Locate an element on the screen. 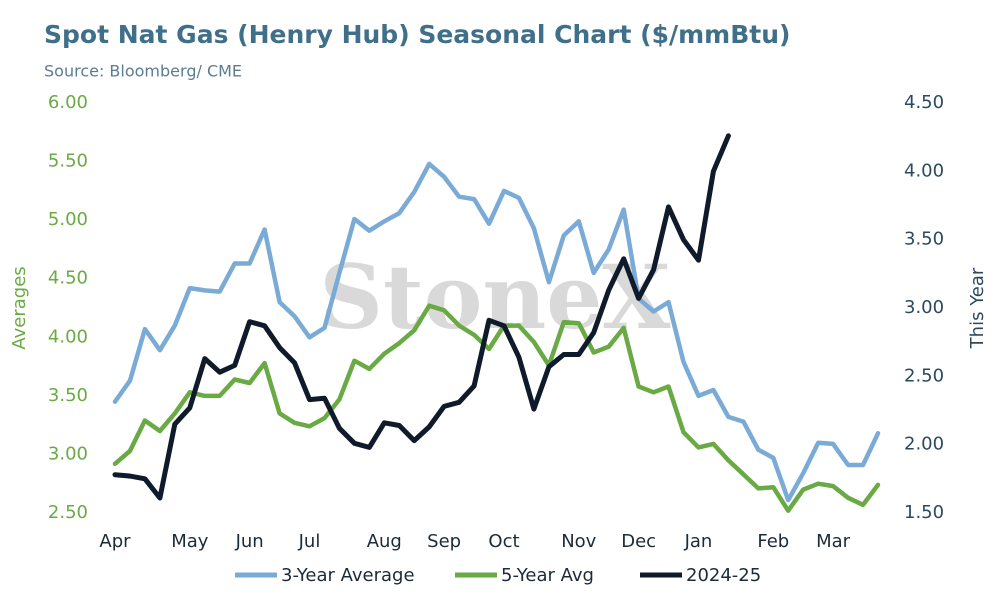  y-tick-label: 2.50 is located at coordinates (68, 512).